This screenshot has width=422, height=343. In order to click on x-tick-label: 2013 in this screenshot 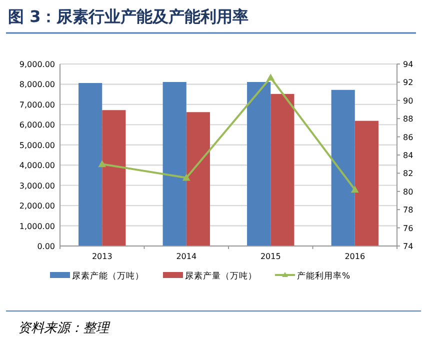, I will do `click(102, 256)`.